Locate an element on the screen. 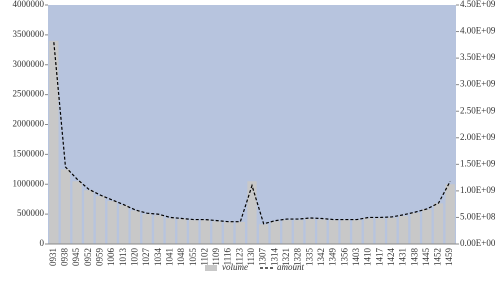 Image resolution: width=500 pixels, height=281 pixels. x-tick-label: 1048 is located at coordinates (181, 257).